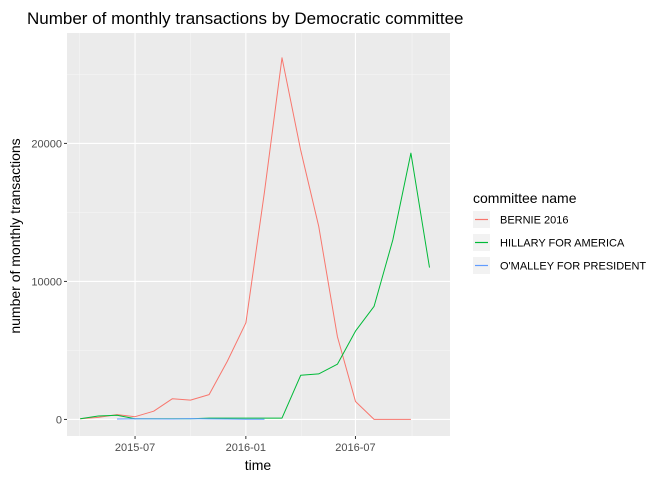 The image size is (672, 480). I want to click on x-tick-label: 2015-07, so click(135, 448).